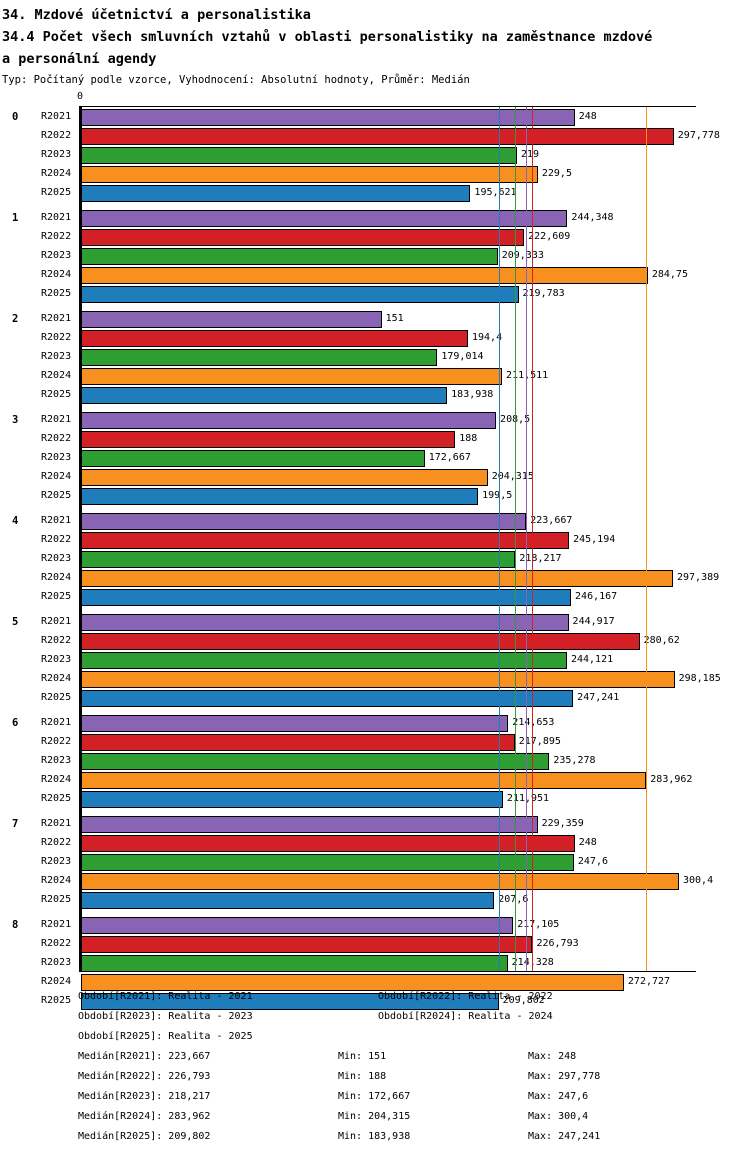  What do you see at coordinates (56, 217) in the screenshot?
I see `bar-row-label: R2021` at bounding box center [56, 217].